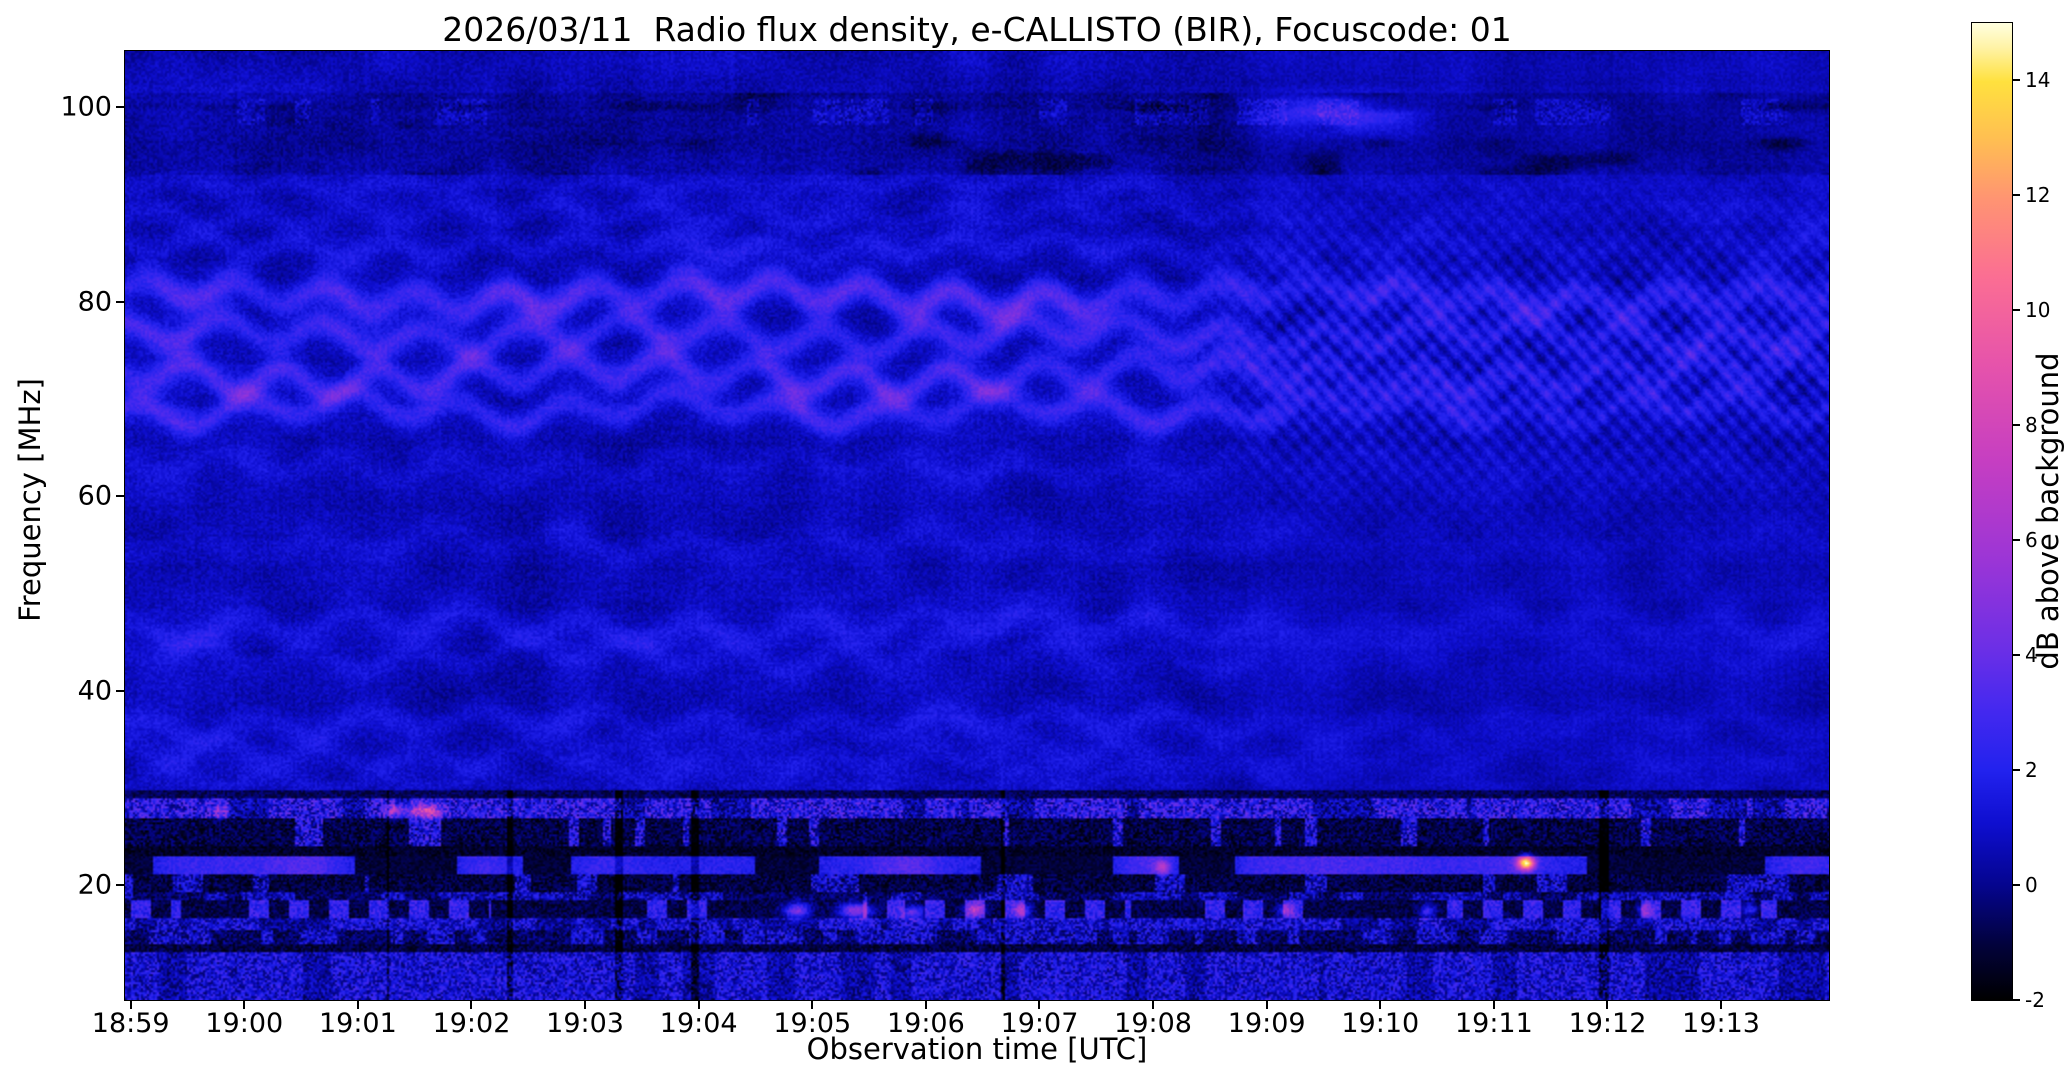  I want to click on colorbar-tick-label: 14, so click(2038, 80).